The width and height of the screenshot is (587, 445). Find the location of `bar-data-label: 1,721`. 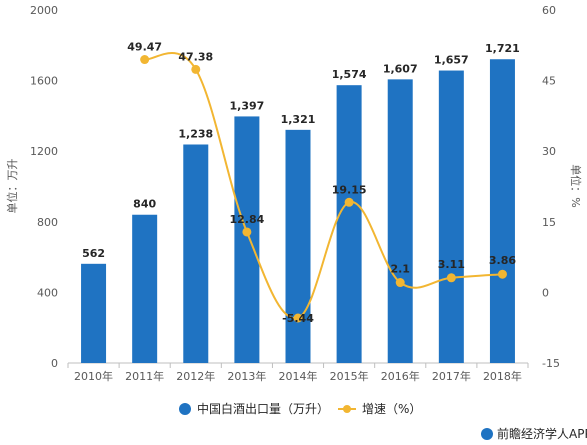

bar-data-label: 1,721 is located at coordinates (502, 48).